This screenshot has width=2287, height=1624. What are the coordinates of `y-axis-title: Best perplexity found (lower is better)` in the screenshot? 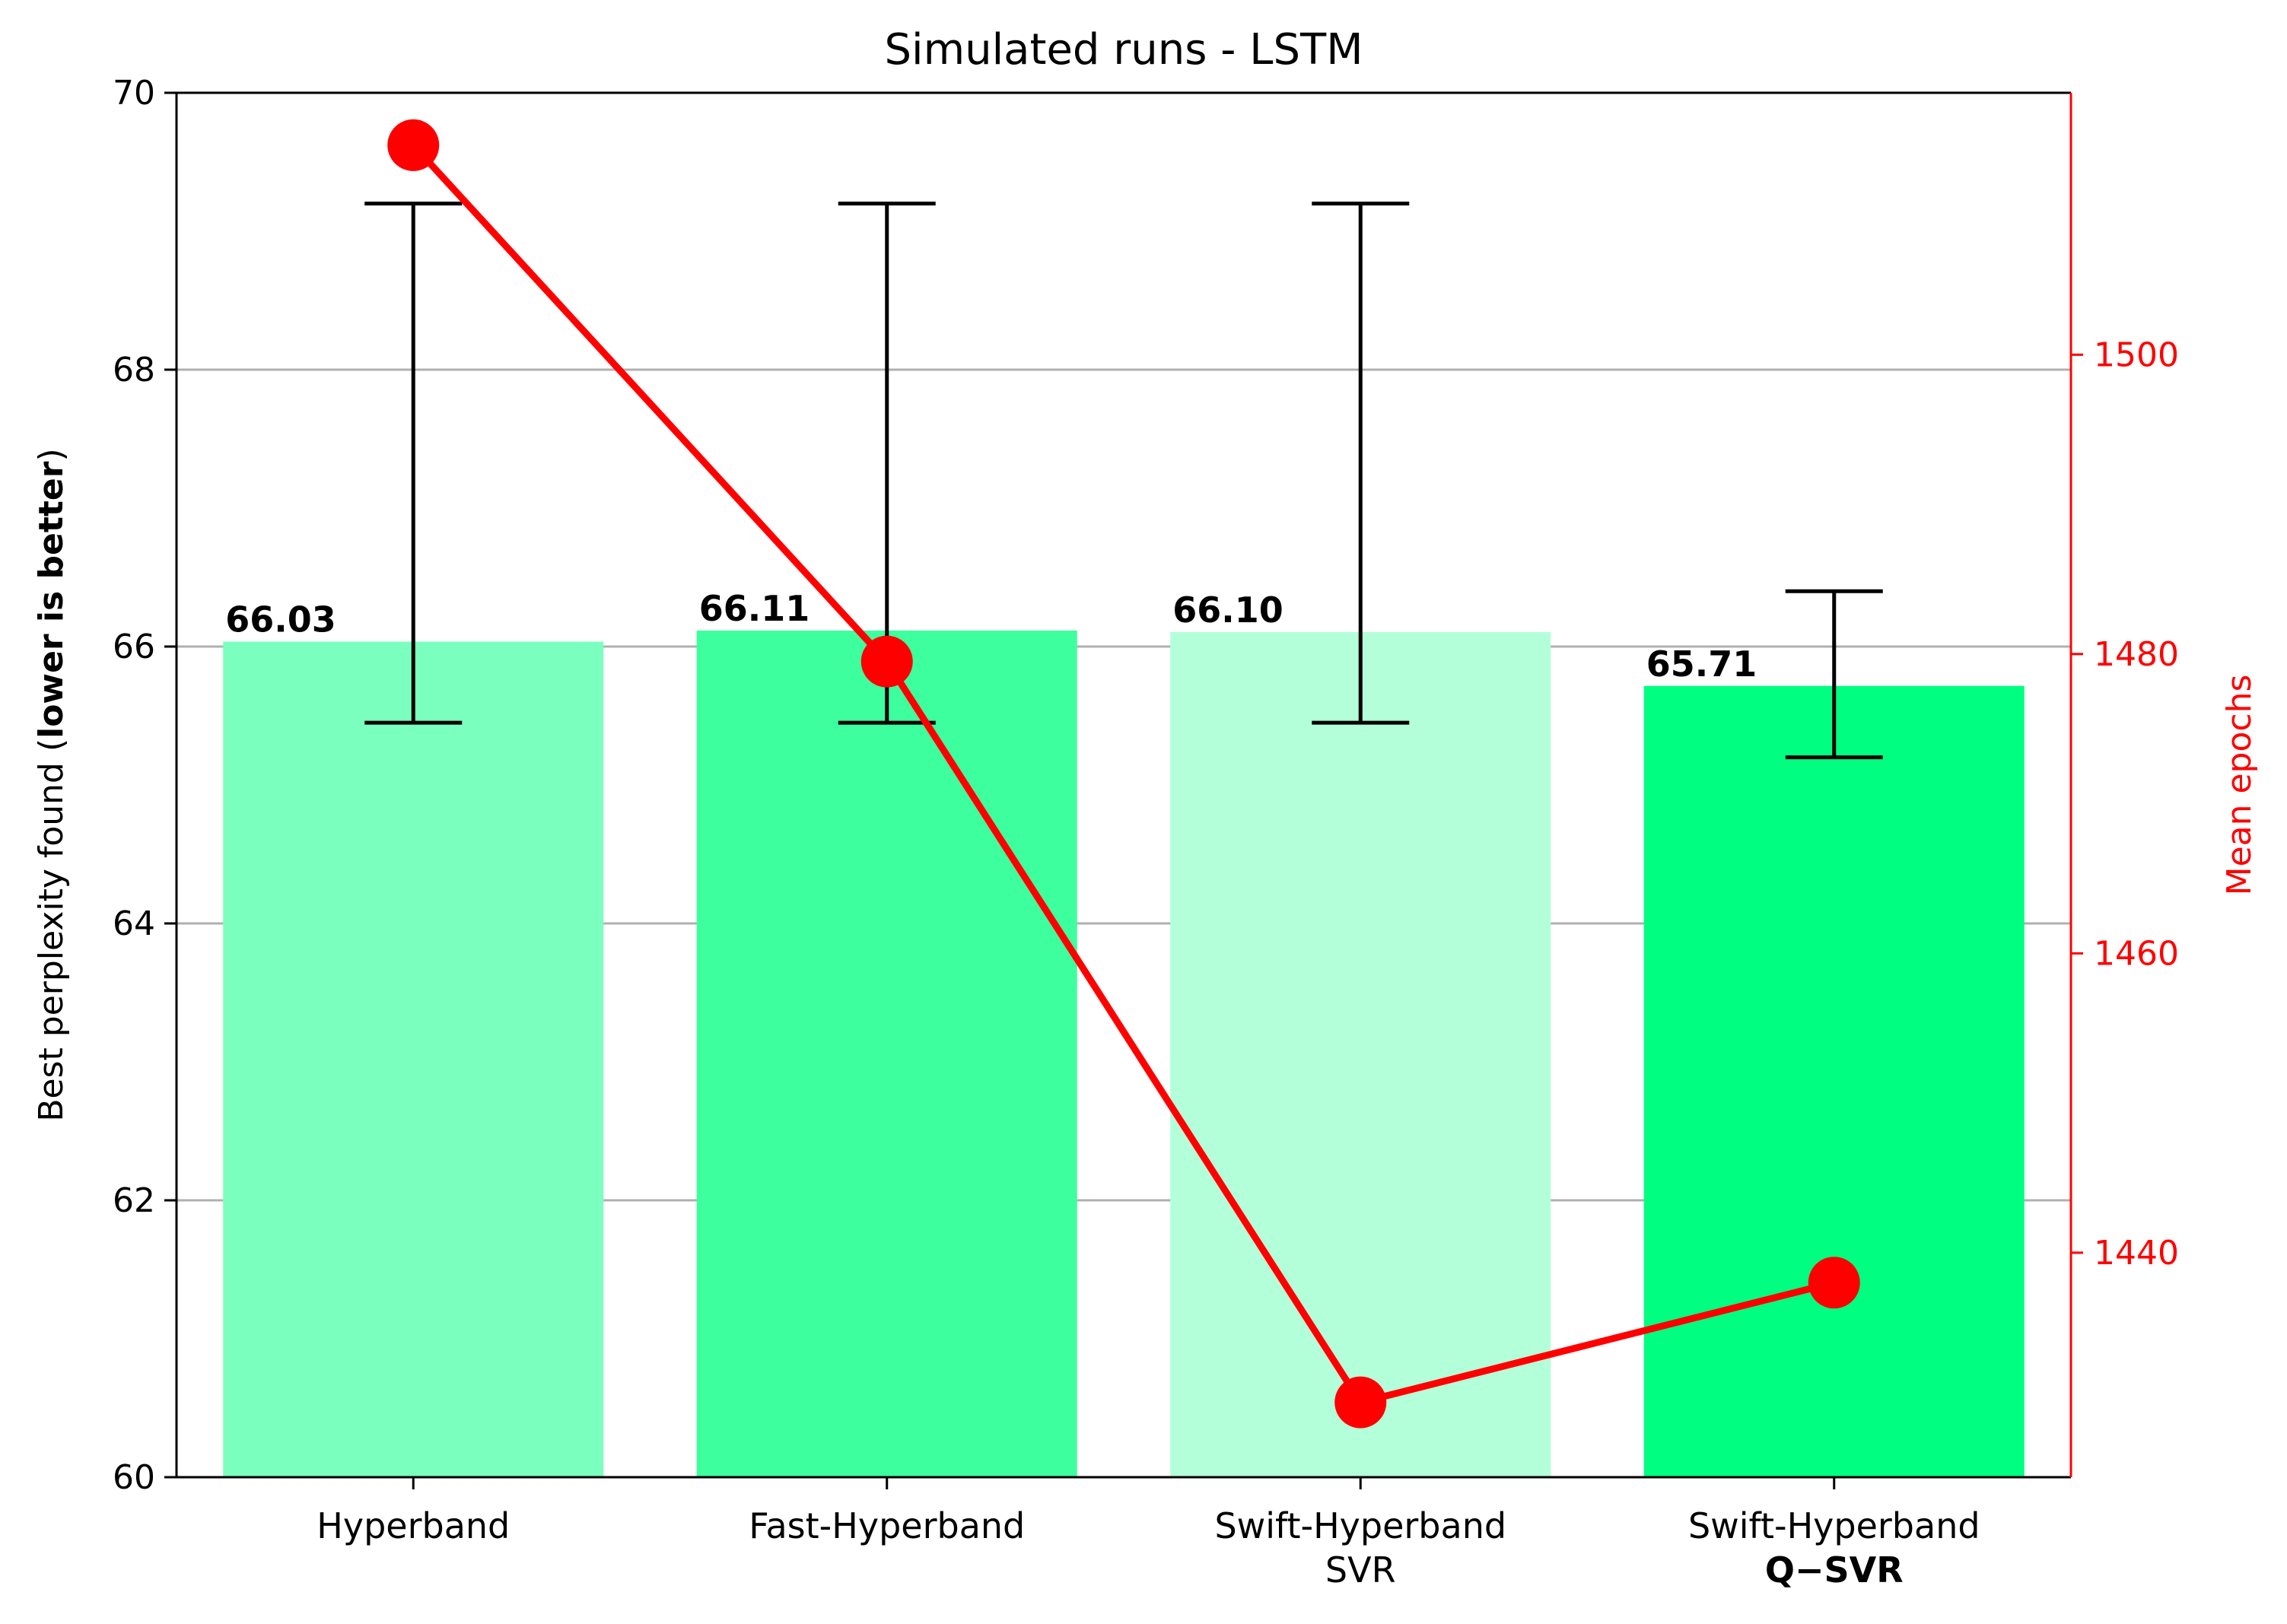 It's located at (51, 784).